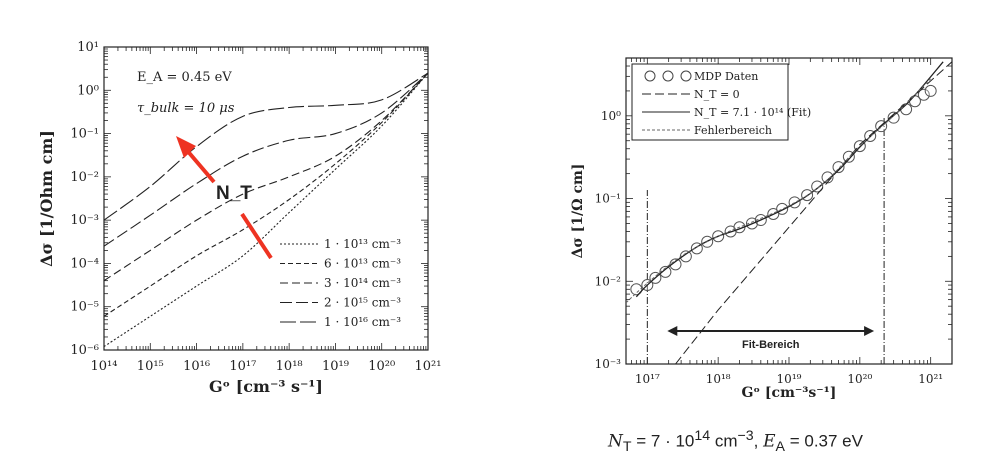 The height and width of the screenshot is (473, 1004). Describe the element at coordinates (234, 193) in the screenshot. I see `left-annotation-nt: N_T` at that location.